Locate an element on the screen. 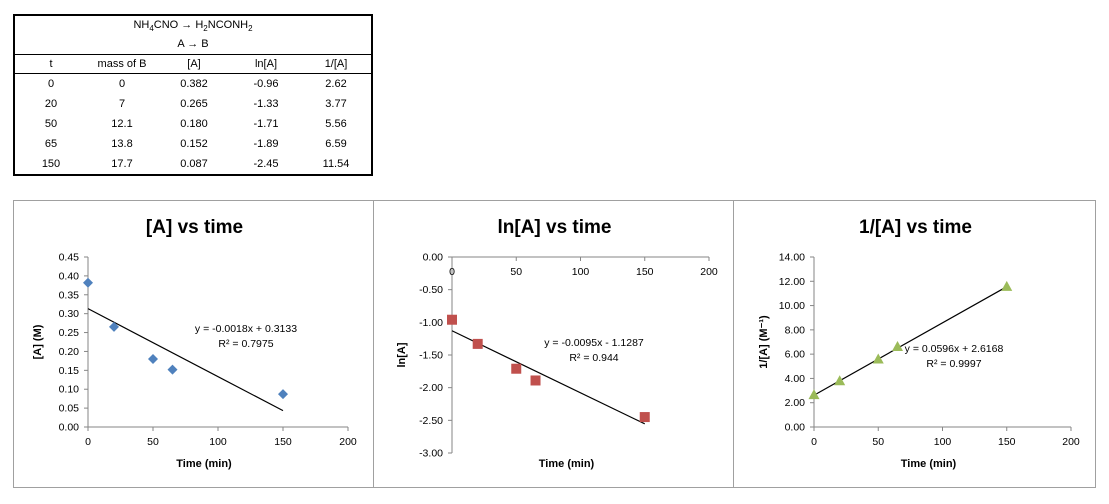 This screenshot has height=504, width=1109. reaction-text-3: NCONH is located at coordinates (228, 25).